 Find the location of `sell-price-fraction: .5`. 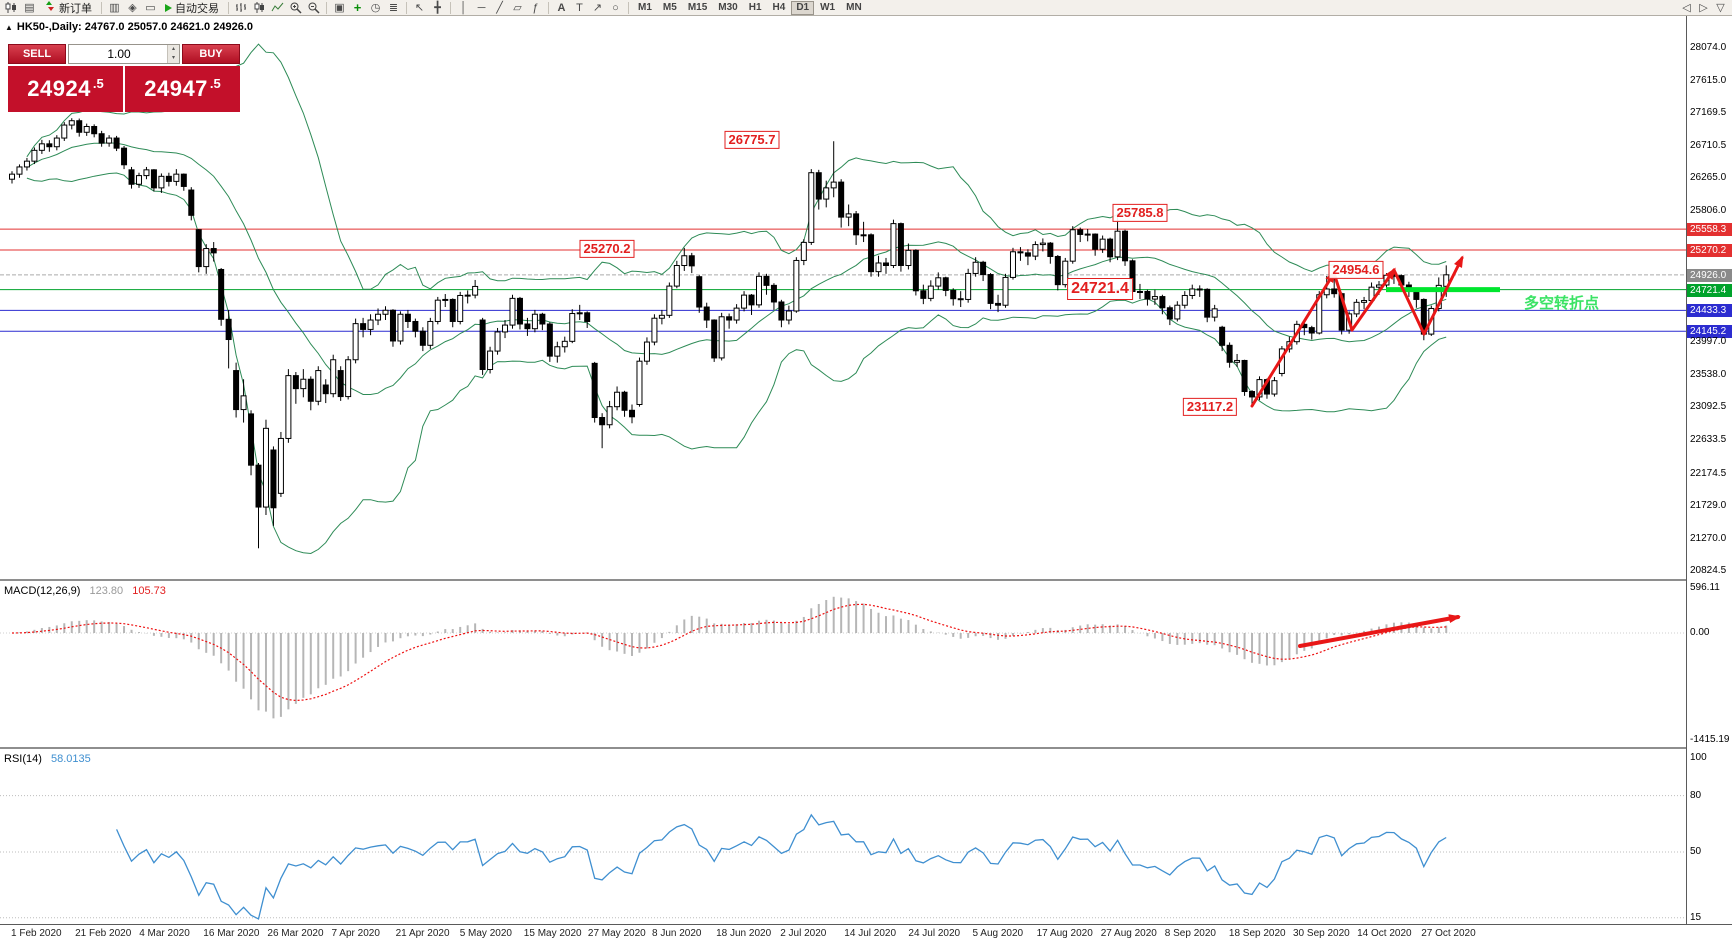

sell-price-fraction: .5 is located at coordinates (98, 83).